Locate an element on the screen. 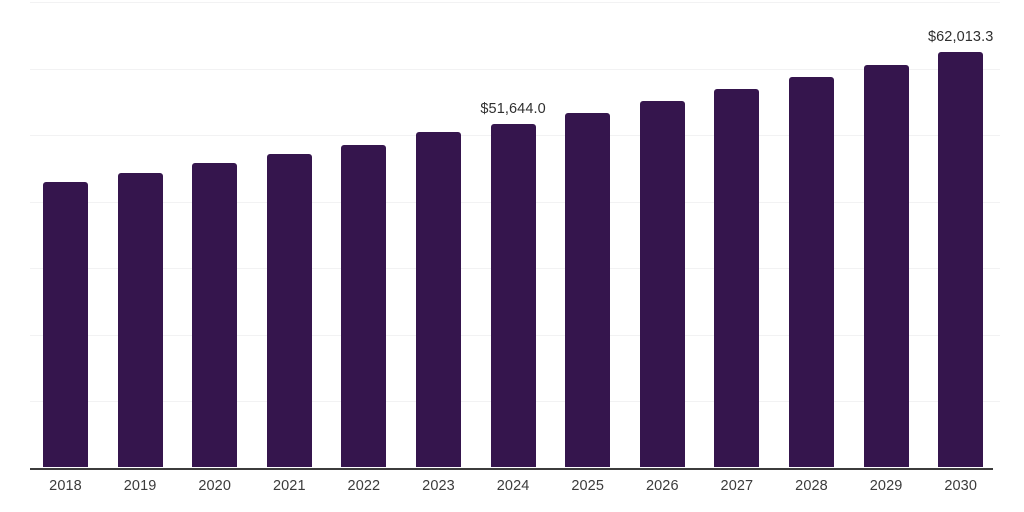  bar-2024 is located at coordinates (513, 295).